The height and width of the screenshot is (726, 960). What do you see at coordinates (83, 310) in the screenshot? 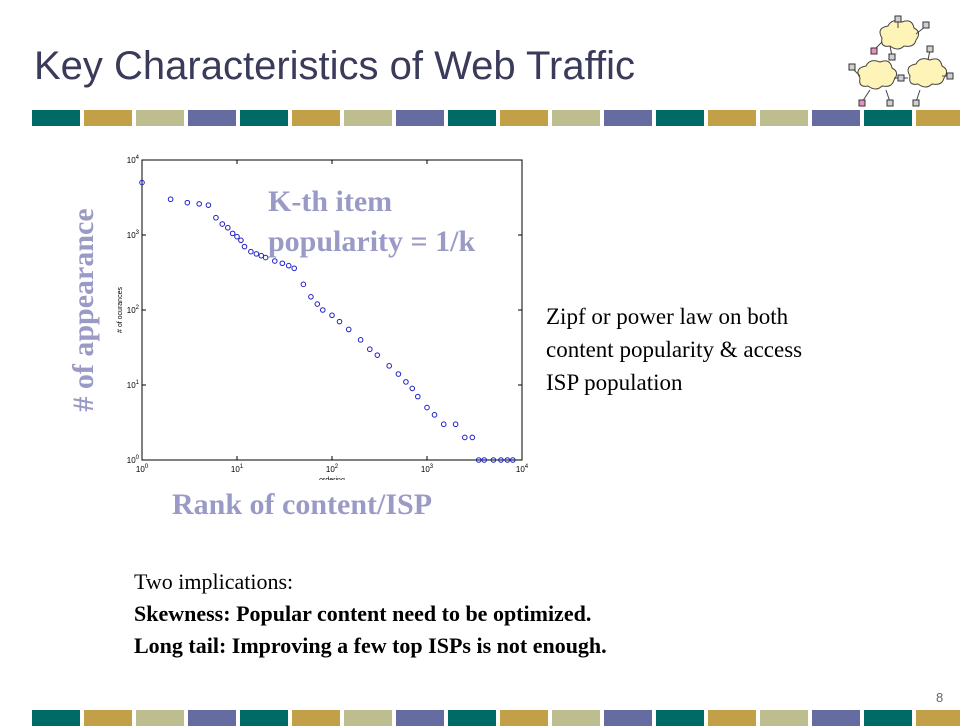
I see `y-axis-title-text: # of appearance` at bounding box center [83, 310].